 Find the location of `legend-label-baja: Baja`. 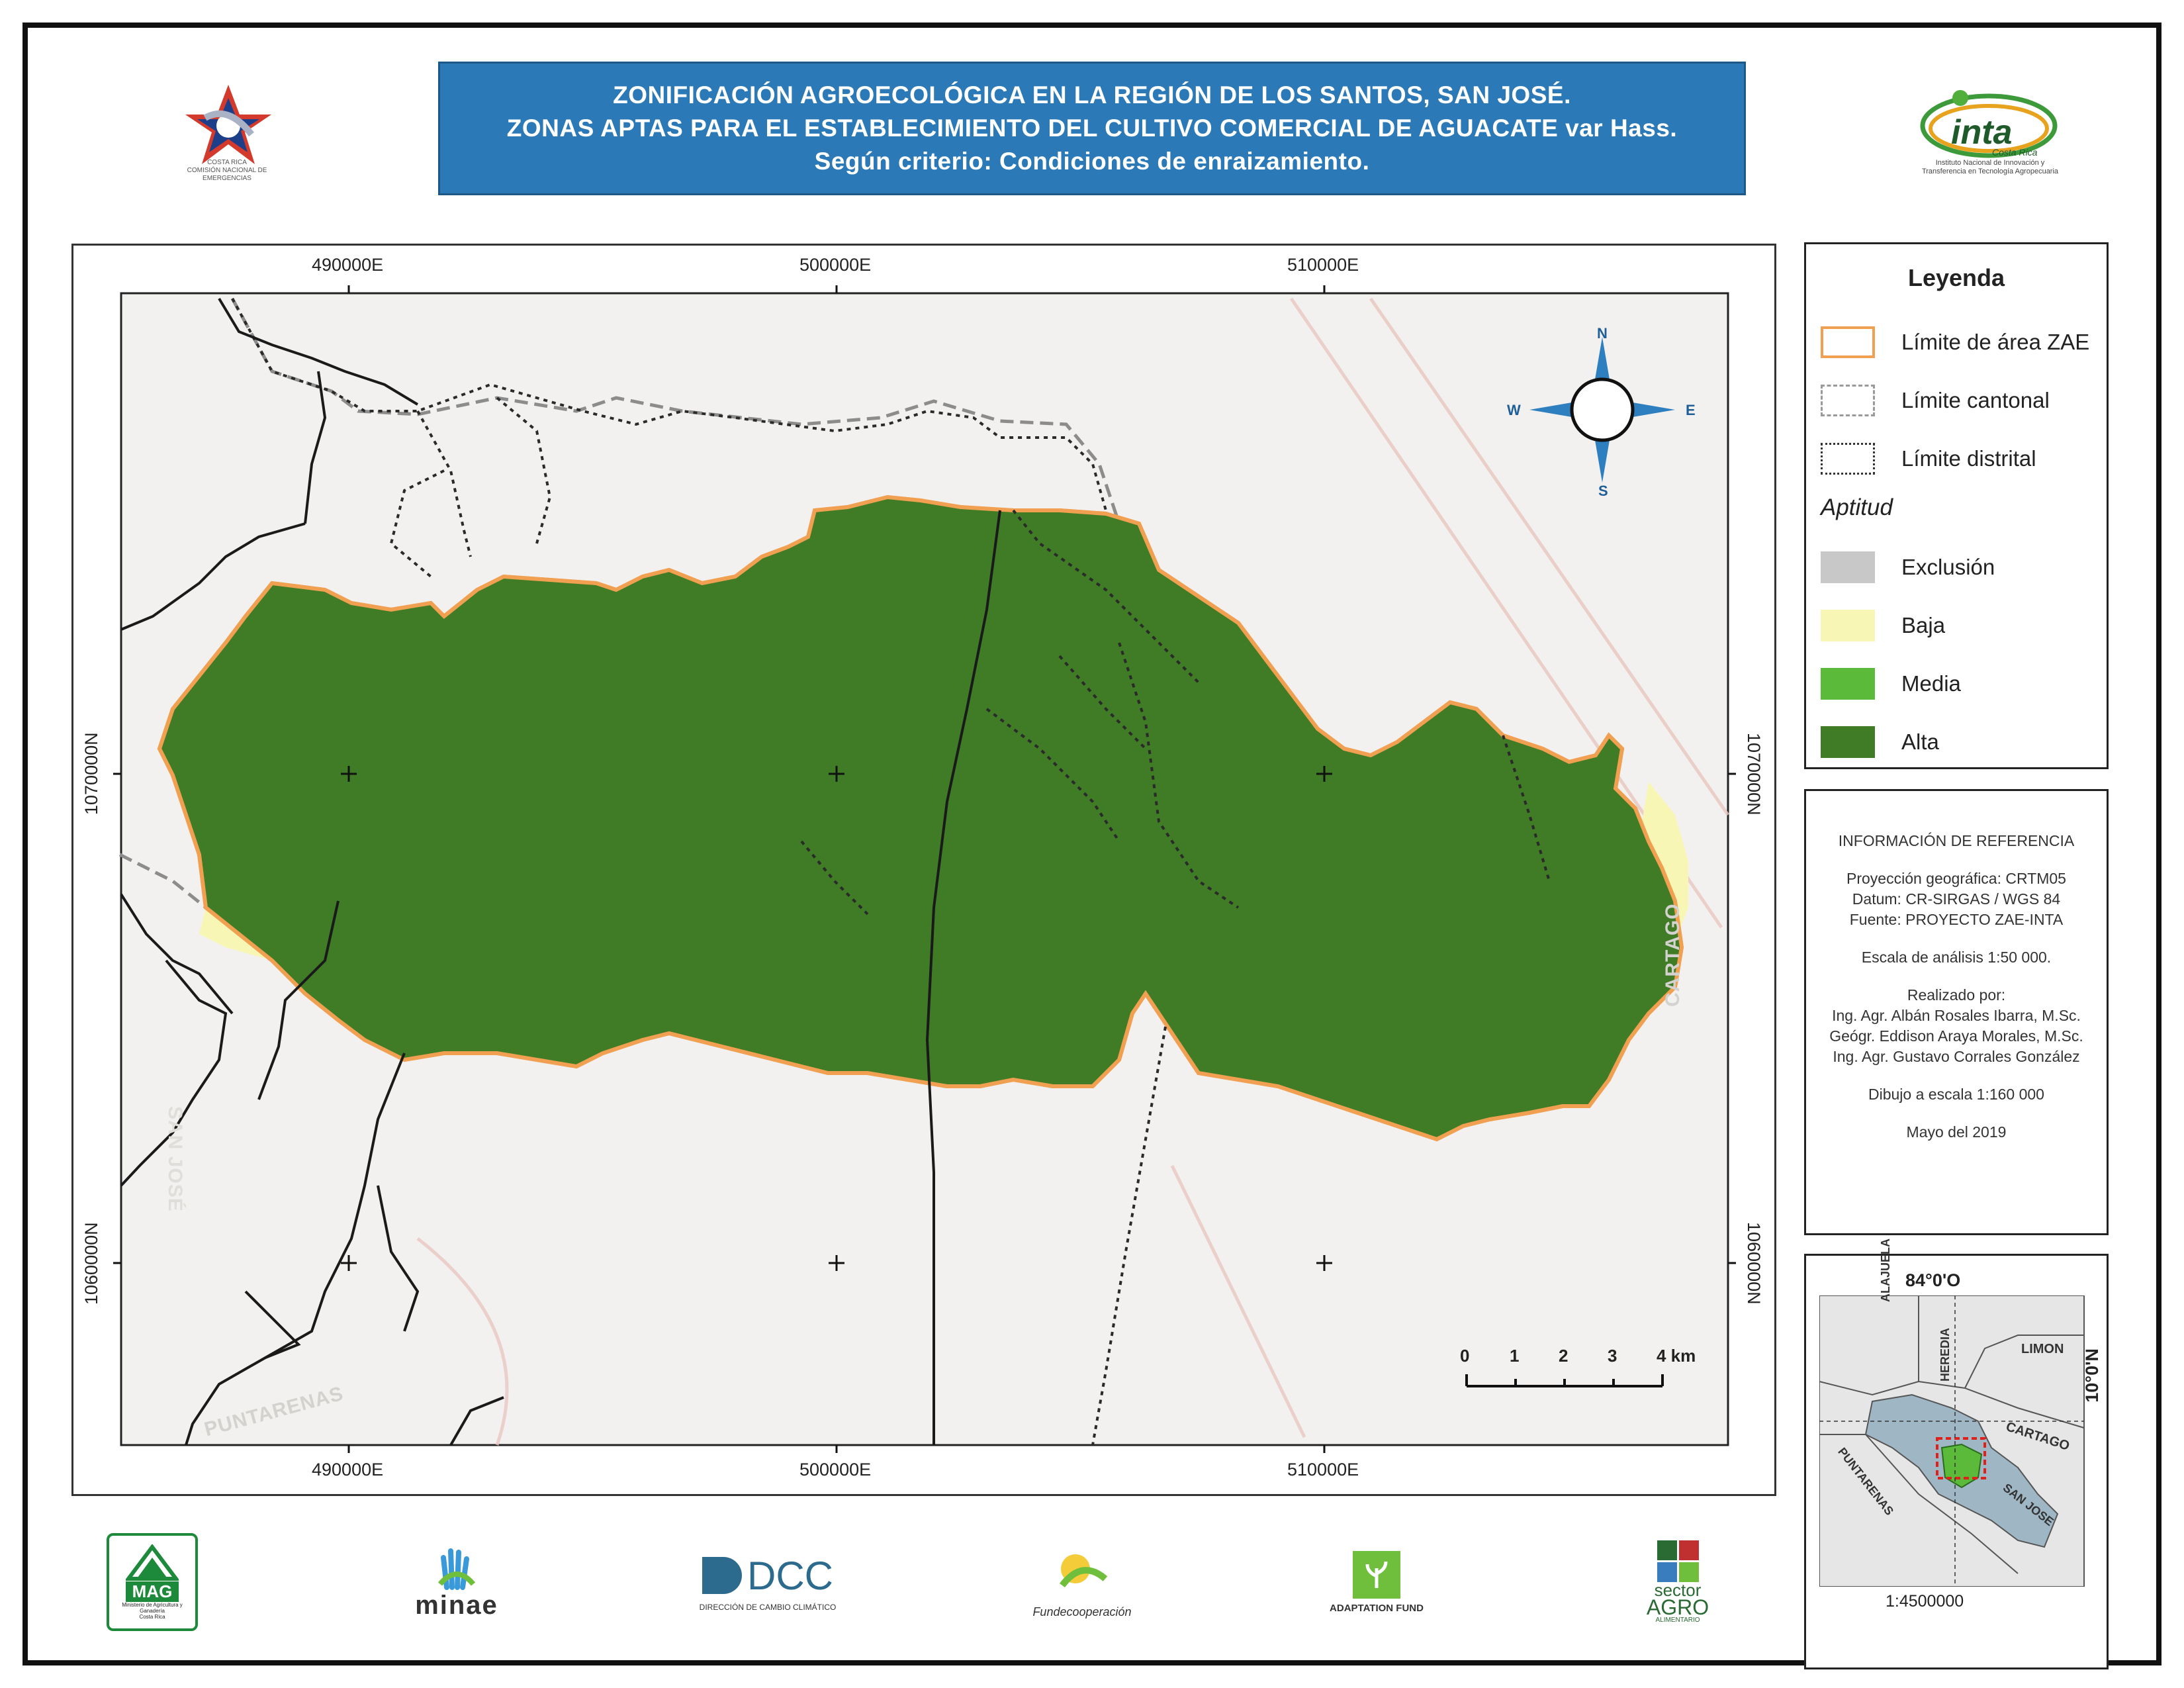

legend-label-baja: Baja is located at coordinates (1923, 625).